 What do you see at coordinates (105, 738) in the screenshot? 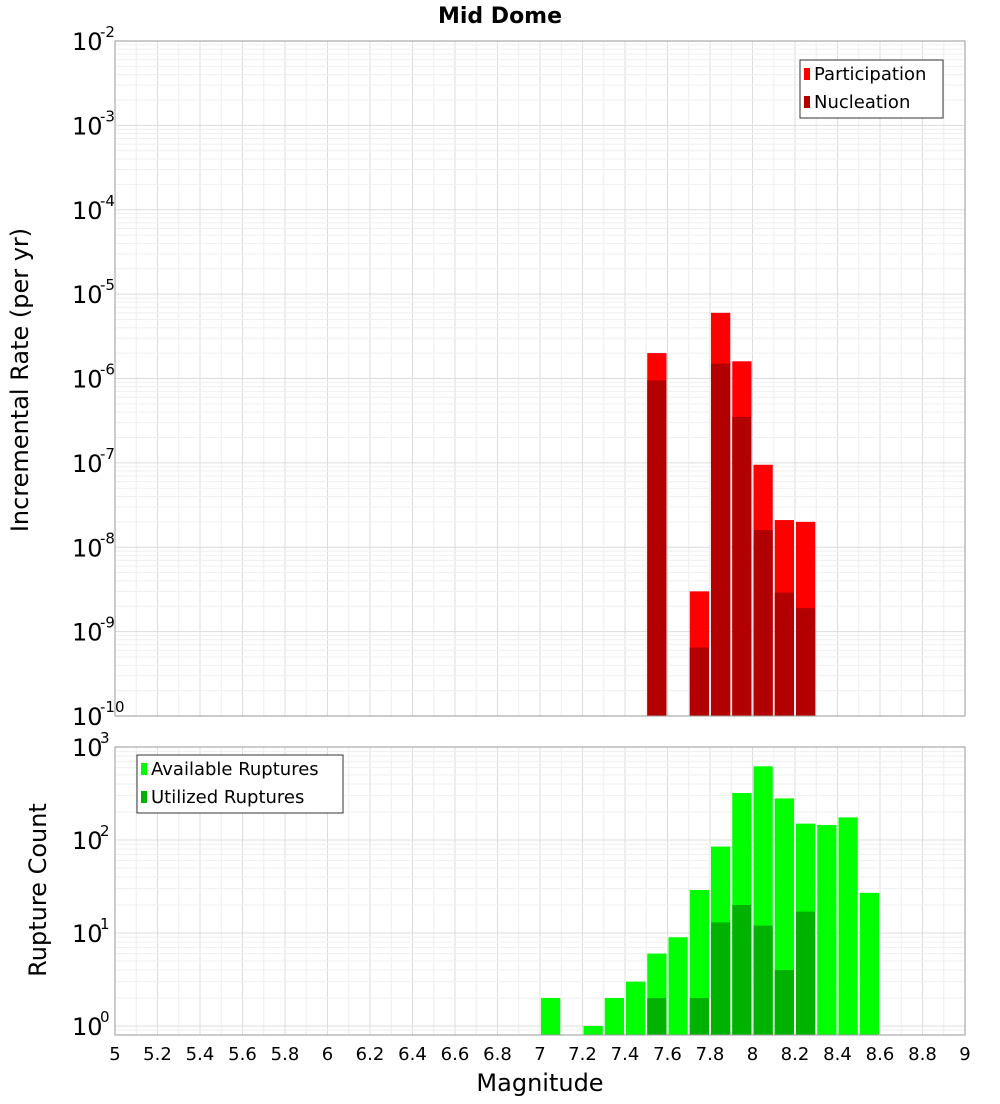
I see `bottom-y-tick-exponent: 3` at bounding box center [105, 738].